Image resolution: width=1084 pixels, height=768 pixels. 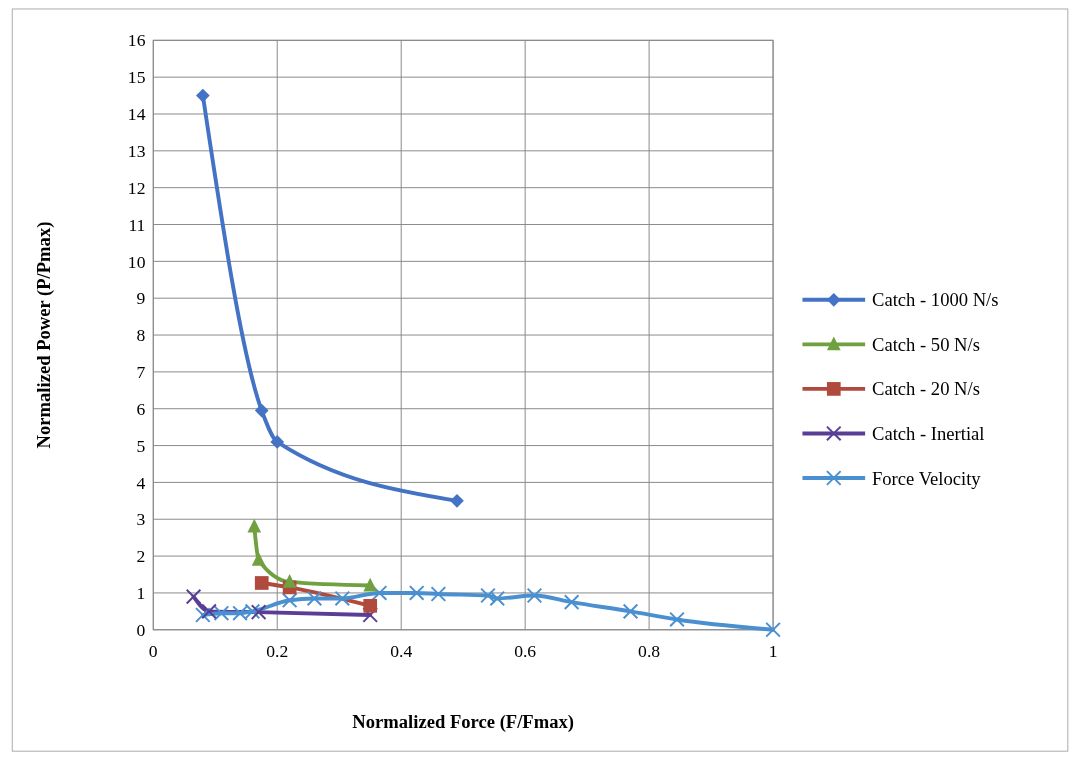 I want to click on legend-label: Catch - 1000 N/s, so click(x=935, y=300).